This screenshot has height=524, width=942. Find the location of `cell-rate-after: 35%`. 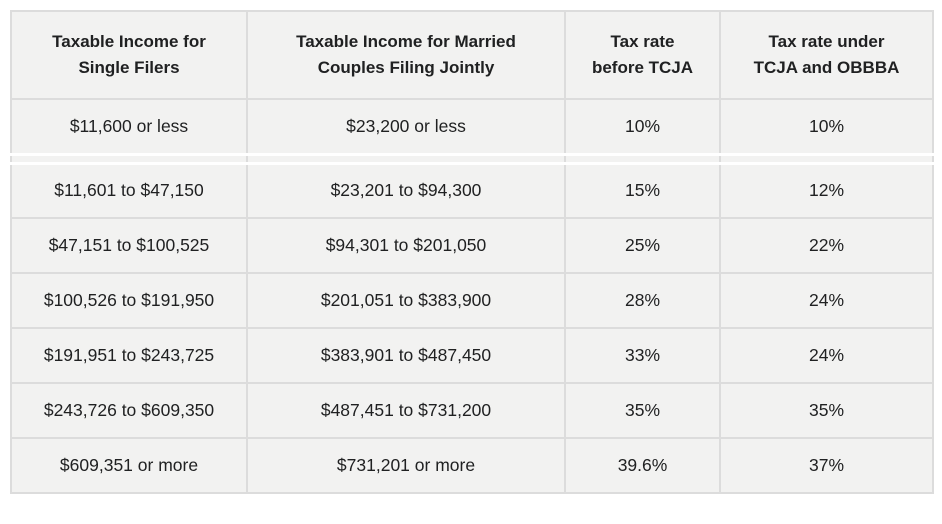

cell-rate-after: 35% is located at coordinates (826, 410).